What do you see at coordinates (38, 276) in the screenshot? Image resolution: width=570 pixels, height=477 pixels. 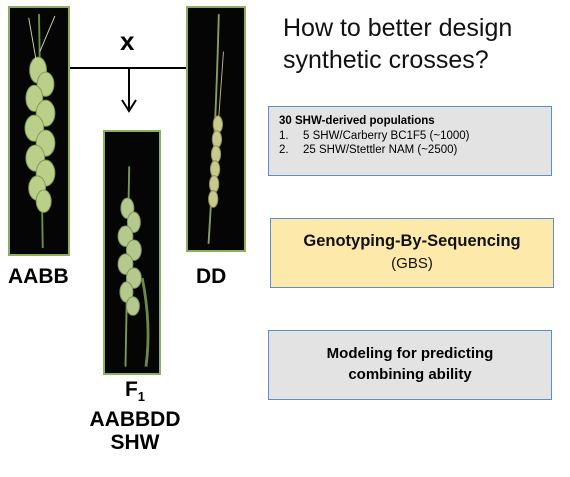 I see `aabb-label: AABB` at bounding box center [38, 276].